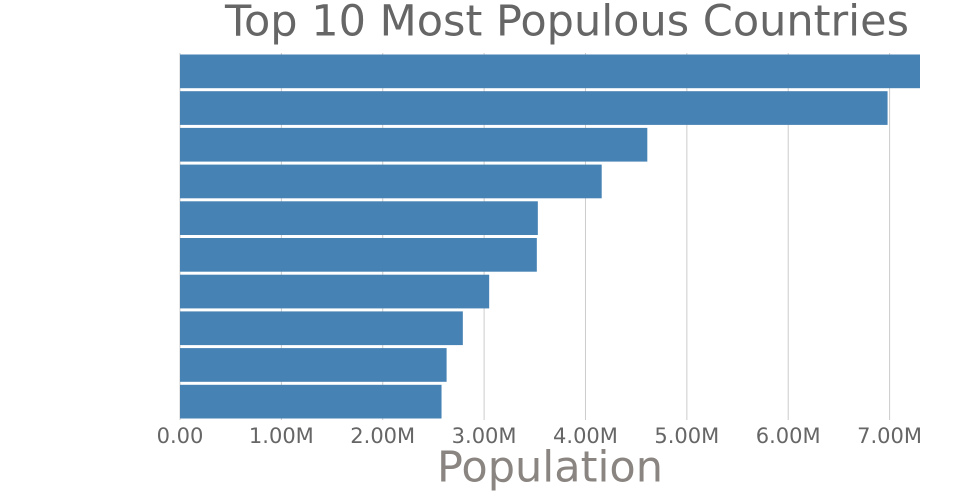 This screenshot has width=960, height=500. I want to click on x-tick-label: 0.00, so click(180, 436).